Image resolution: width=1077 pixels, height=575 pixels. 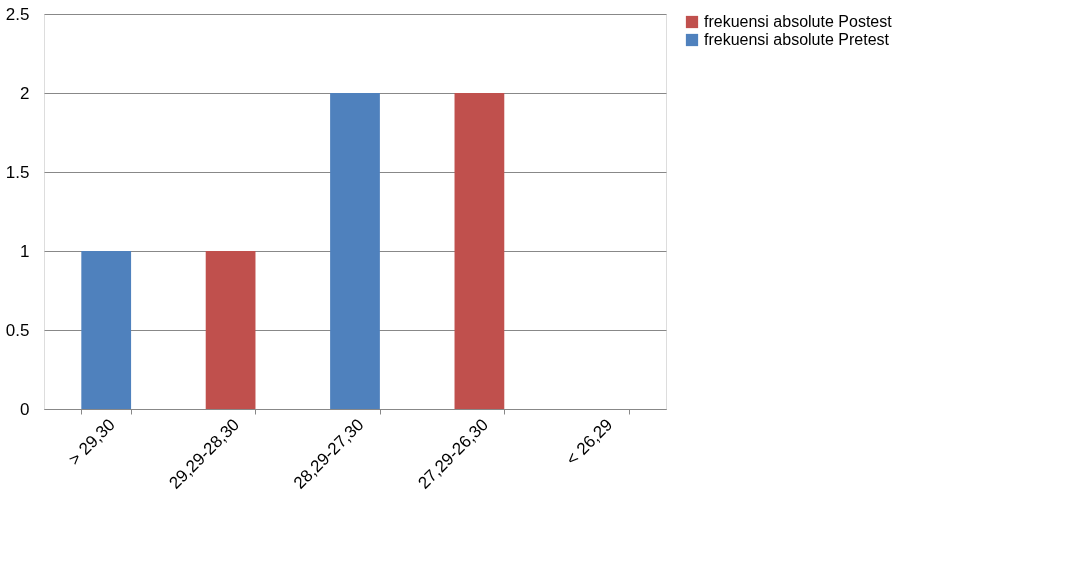 I want to click on legend-label: frekuensi absolute Pretest, so click(x=797, y=39).